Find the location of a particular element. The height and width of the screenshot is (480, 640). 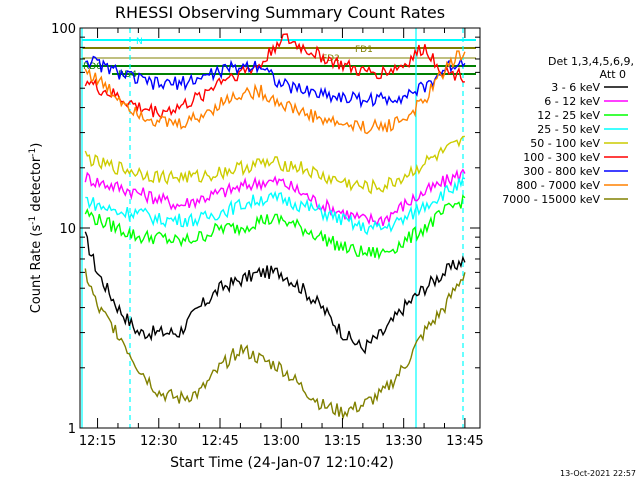

x-axis-label: Start Time (24-Jan-07 12:10:42) is located at coordinates (282, 463).